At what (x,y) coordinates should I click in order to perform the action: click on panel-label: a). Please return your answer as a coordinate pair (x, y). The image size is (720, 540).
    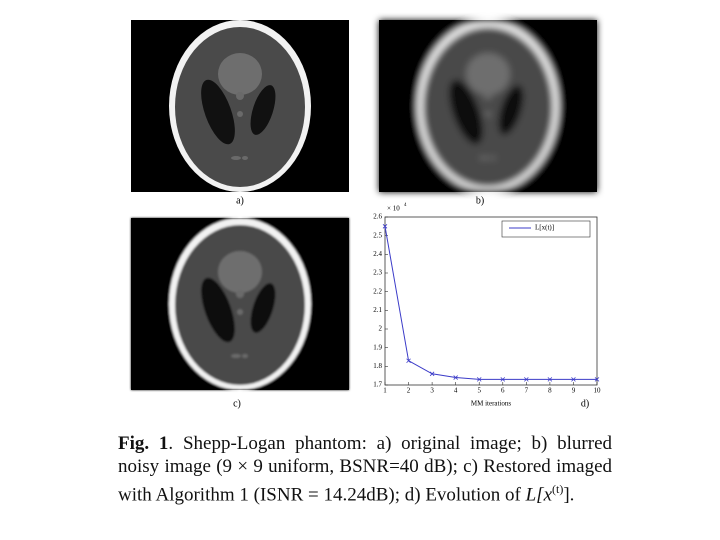
    Looking at the image, I should click on (240, 200).